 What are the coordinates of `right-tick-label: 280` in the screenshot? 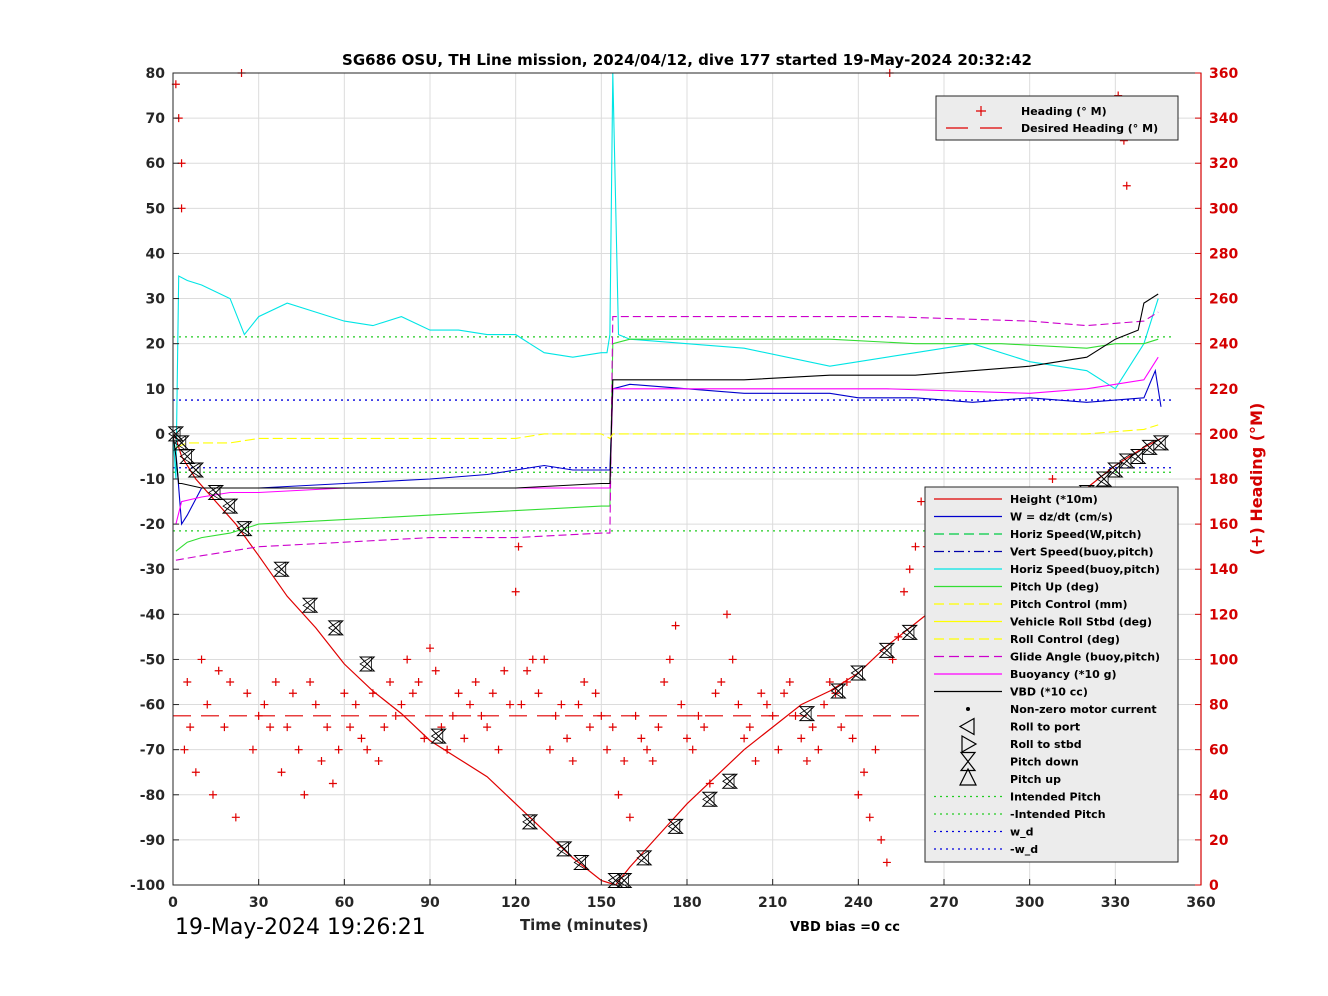 It's located at (1223, 254).